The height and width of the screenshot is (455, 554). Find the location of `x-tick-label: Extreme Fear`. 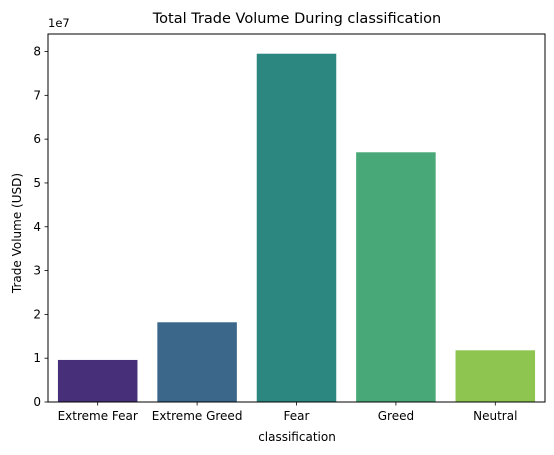

x-tick-label: Extreme Fear is located at coordinates (98, 416).